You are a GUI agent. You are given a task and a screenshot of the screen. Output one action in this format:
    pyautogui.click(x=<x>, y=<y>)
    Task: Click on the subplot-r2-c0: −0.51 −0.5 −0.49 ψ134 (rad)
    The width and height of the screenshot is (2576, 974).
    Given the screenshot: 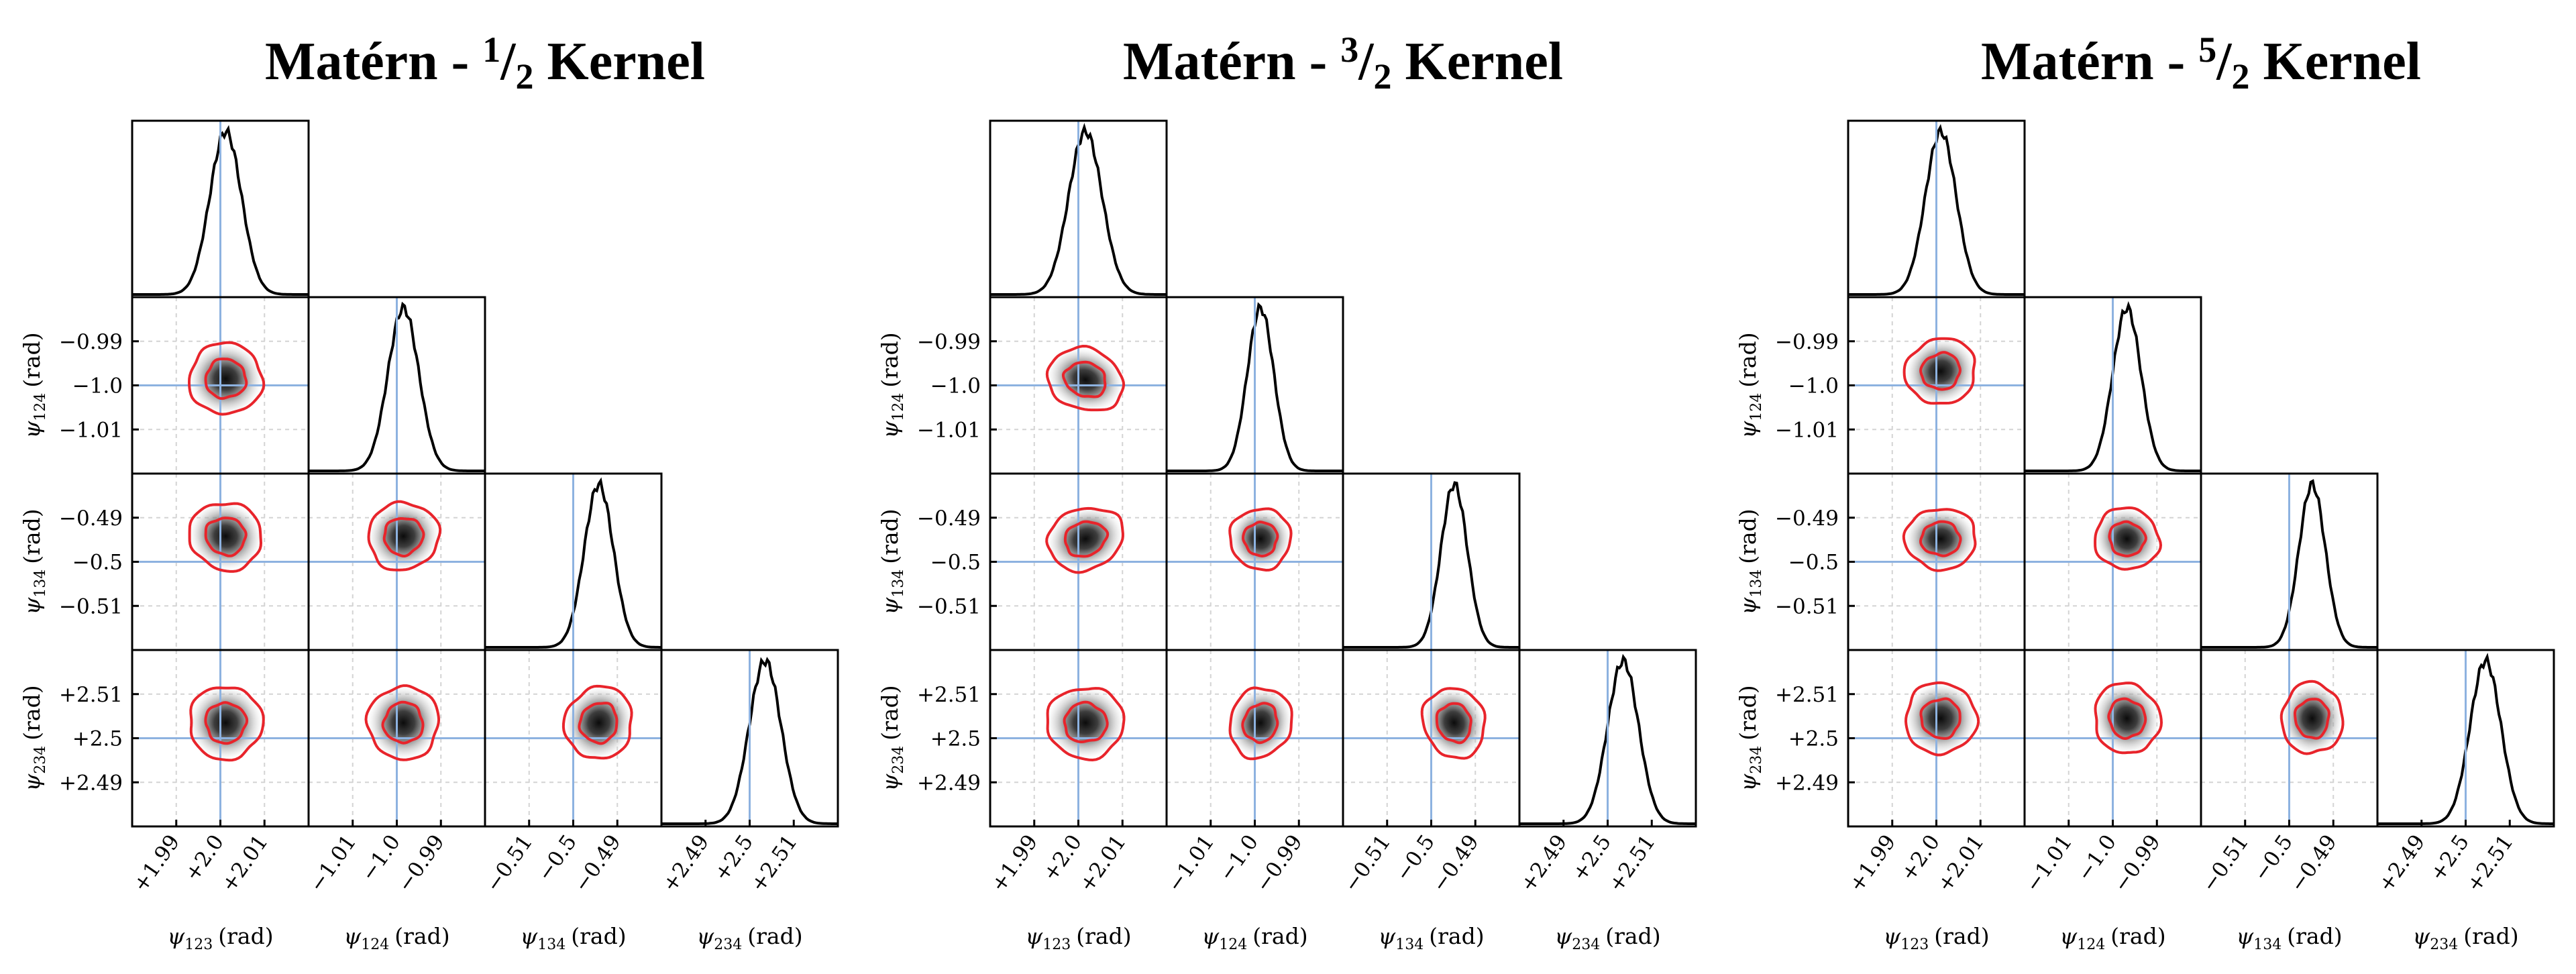 What is the action you would take?
    pyautogui.click(x=1880, y=561)
    